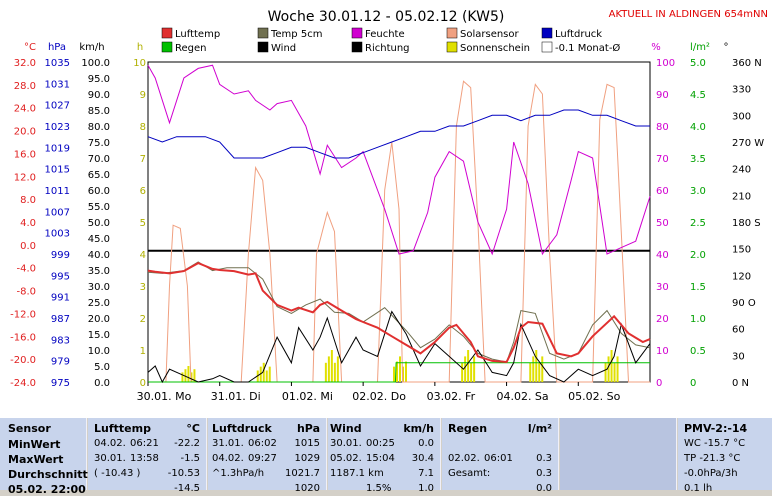  Describe the element at coordinates (698, 488) in the screenshot. I see `pmv-value: 0.1 lh` at that location.